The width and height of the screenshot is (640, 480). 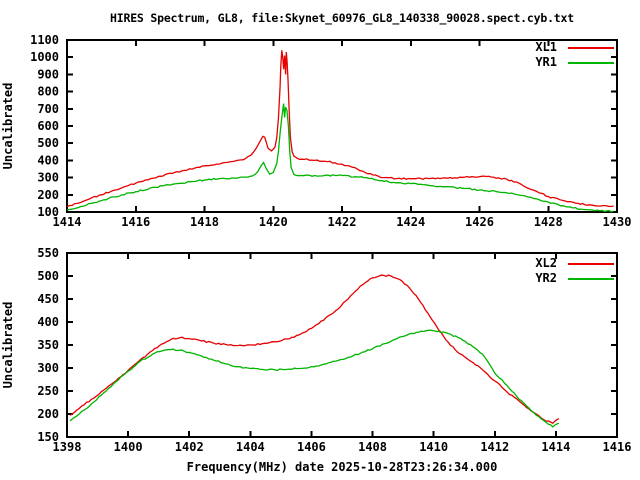 I want to click on top-chart-legend: XL1 YR1, so click(x=566, y=55).